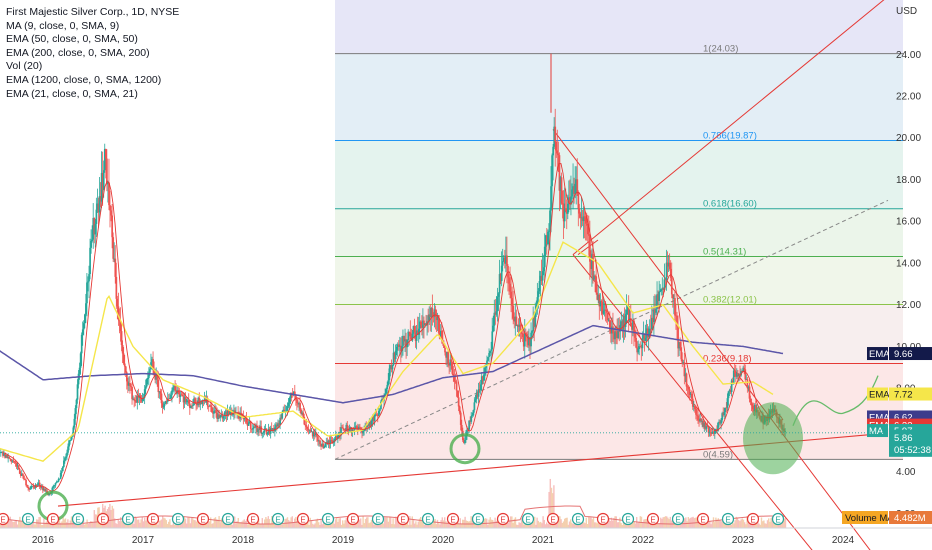 The height and width of the screenshot is (550, 932). I want to click on chart-title: First Majestic Silver Corp., 1D, NYSE, so click(93, 12).